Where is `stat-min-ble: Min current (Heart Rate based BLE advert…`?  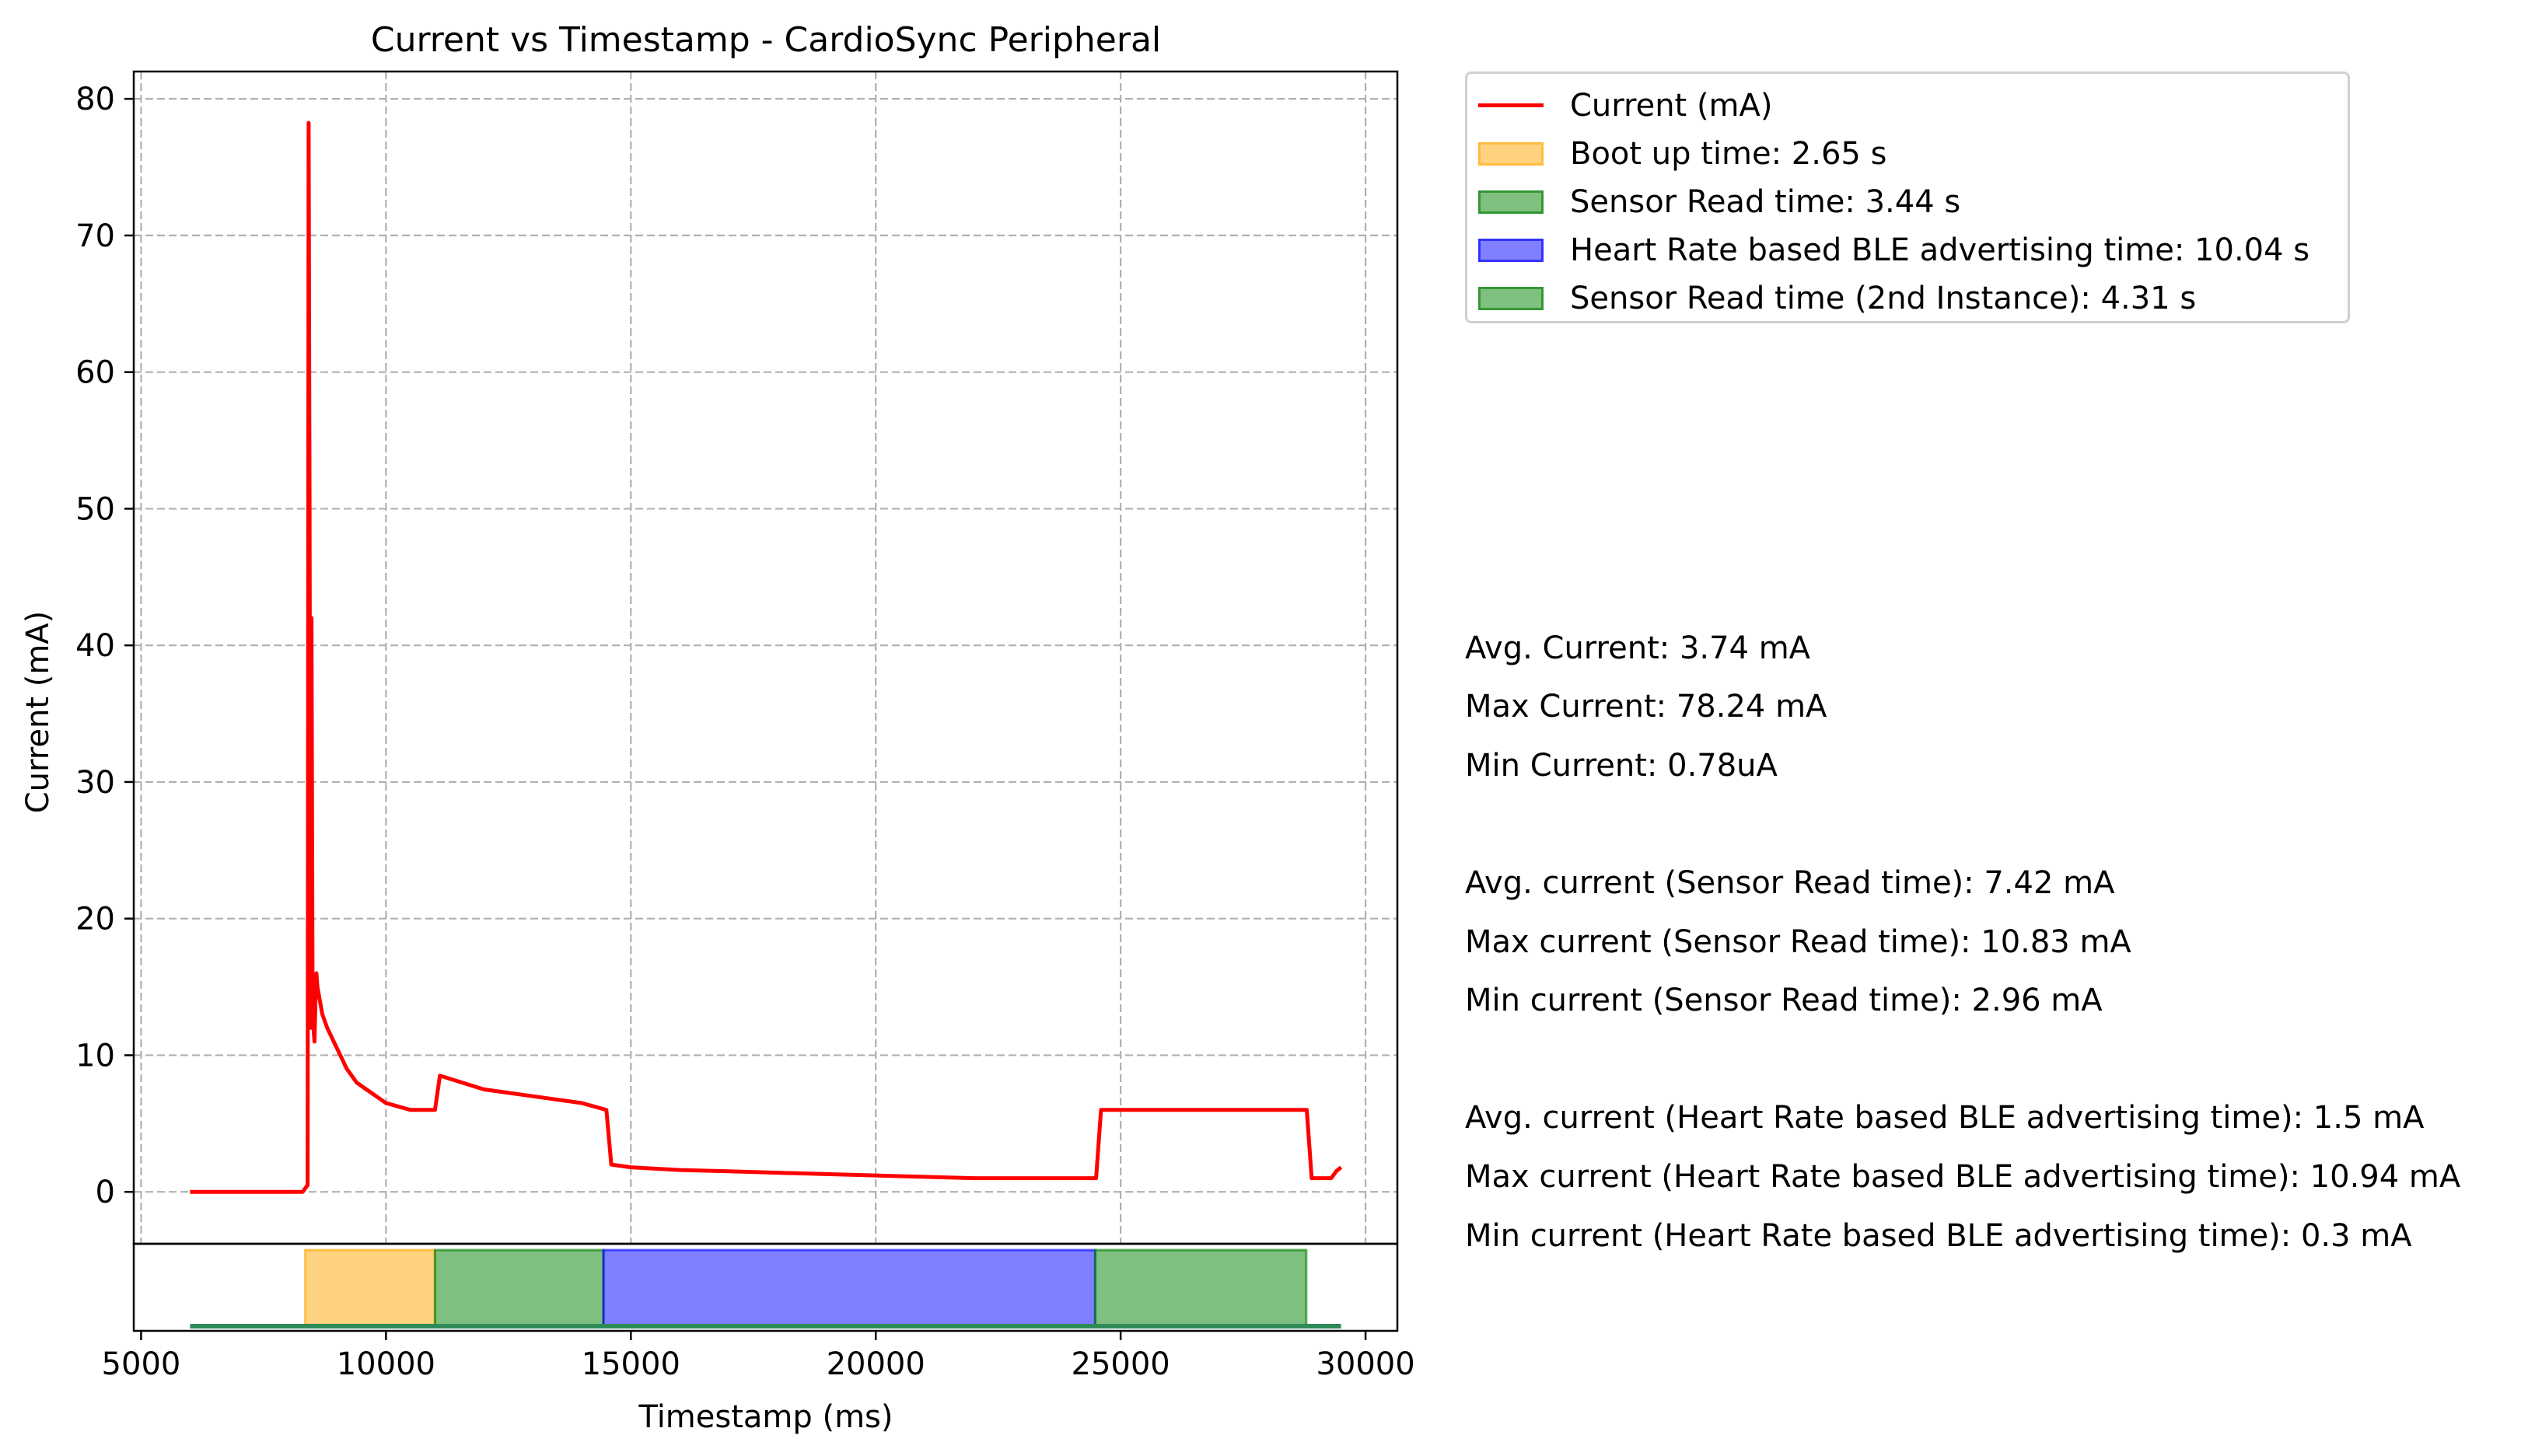
stat-min-ble: Min current (Heart Rate based BLE advert… is located at coordinates (1938, 1236).